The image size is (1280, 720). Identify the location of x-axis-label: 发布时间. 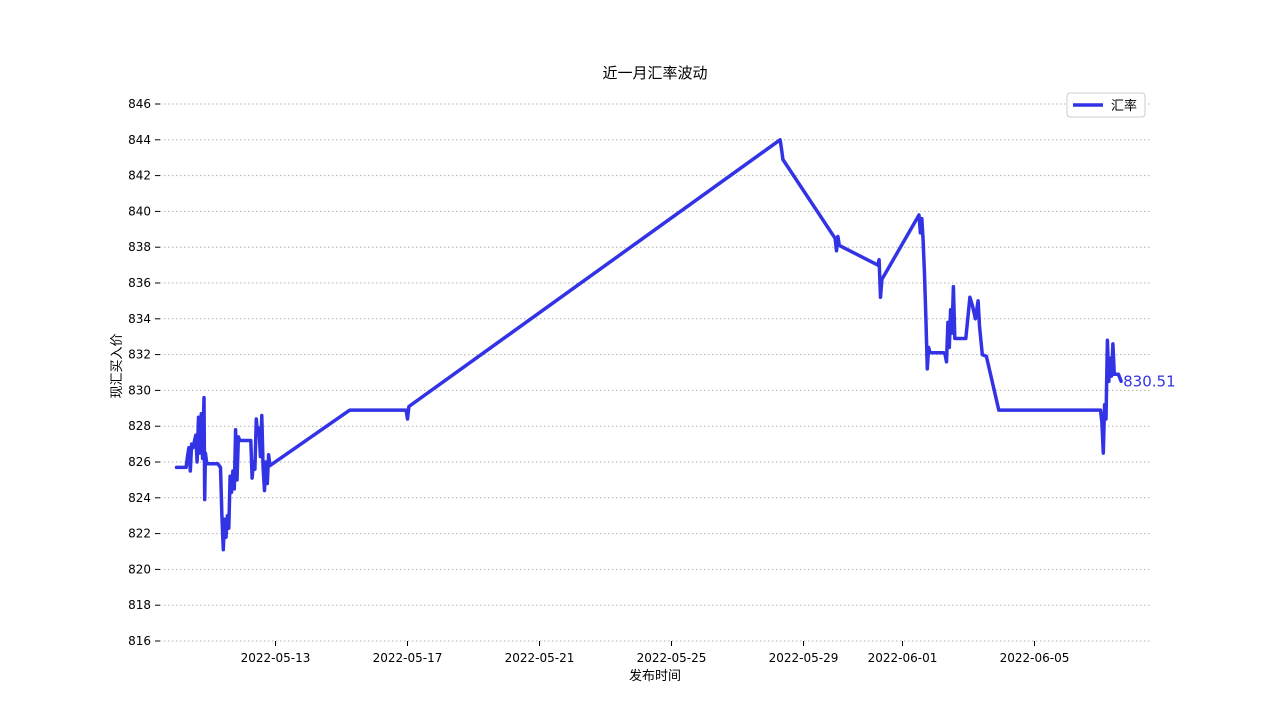
(655, 676).